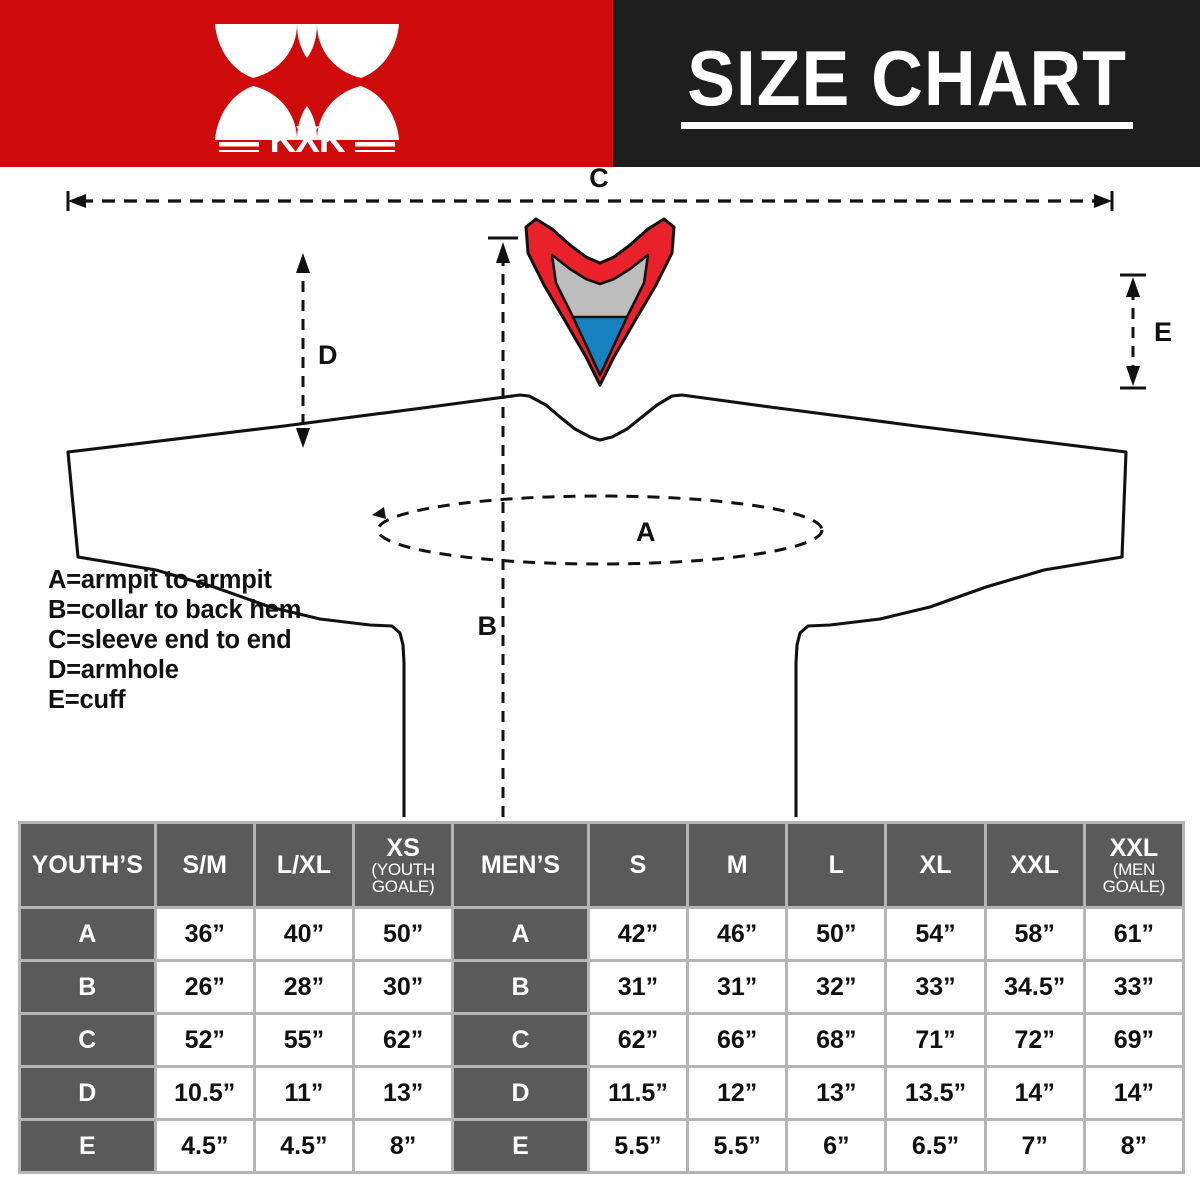 The image size is (1200, 1200). What do you see at coordinates (1133, 987) in the screenshot?
I see `cell-1-10: 33”` at bounding box center [1133, 987].